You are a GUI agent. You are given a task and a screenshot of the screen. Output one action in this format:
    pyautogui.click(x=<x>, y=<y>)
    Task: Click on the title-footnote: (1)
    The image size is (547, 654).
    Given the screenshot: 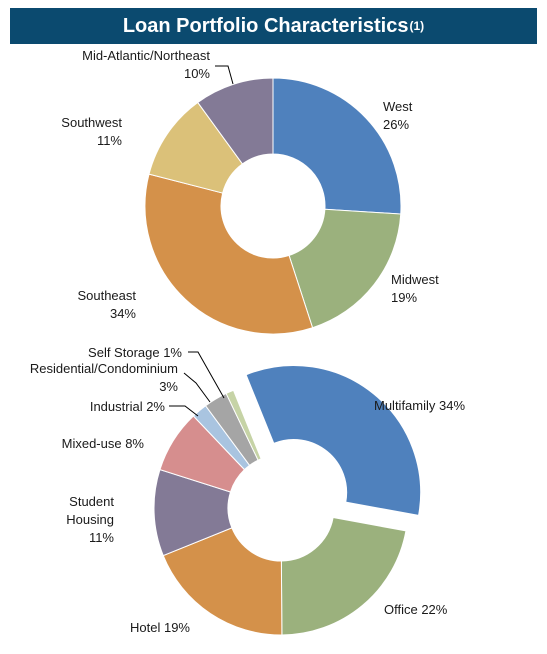 What is the action you would take?
    pyautogui.click(x=417, y=26)
    